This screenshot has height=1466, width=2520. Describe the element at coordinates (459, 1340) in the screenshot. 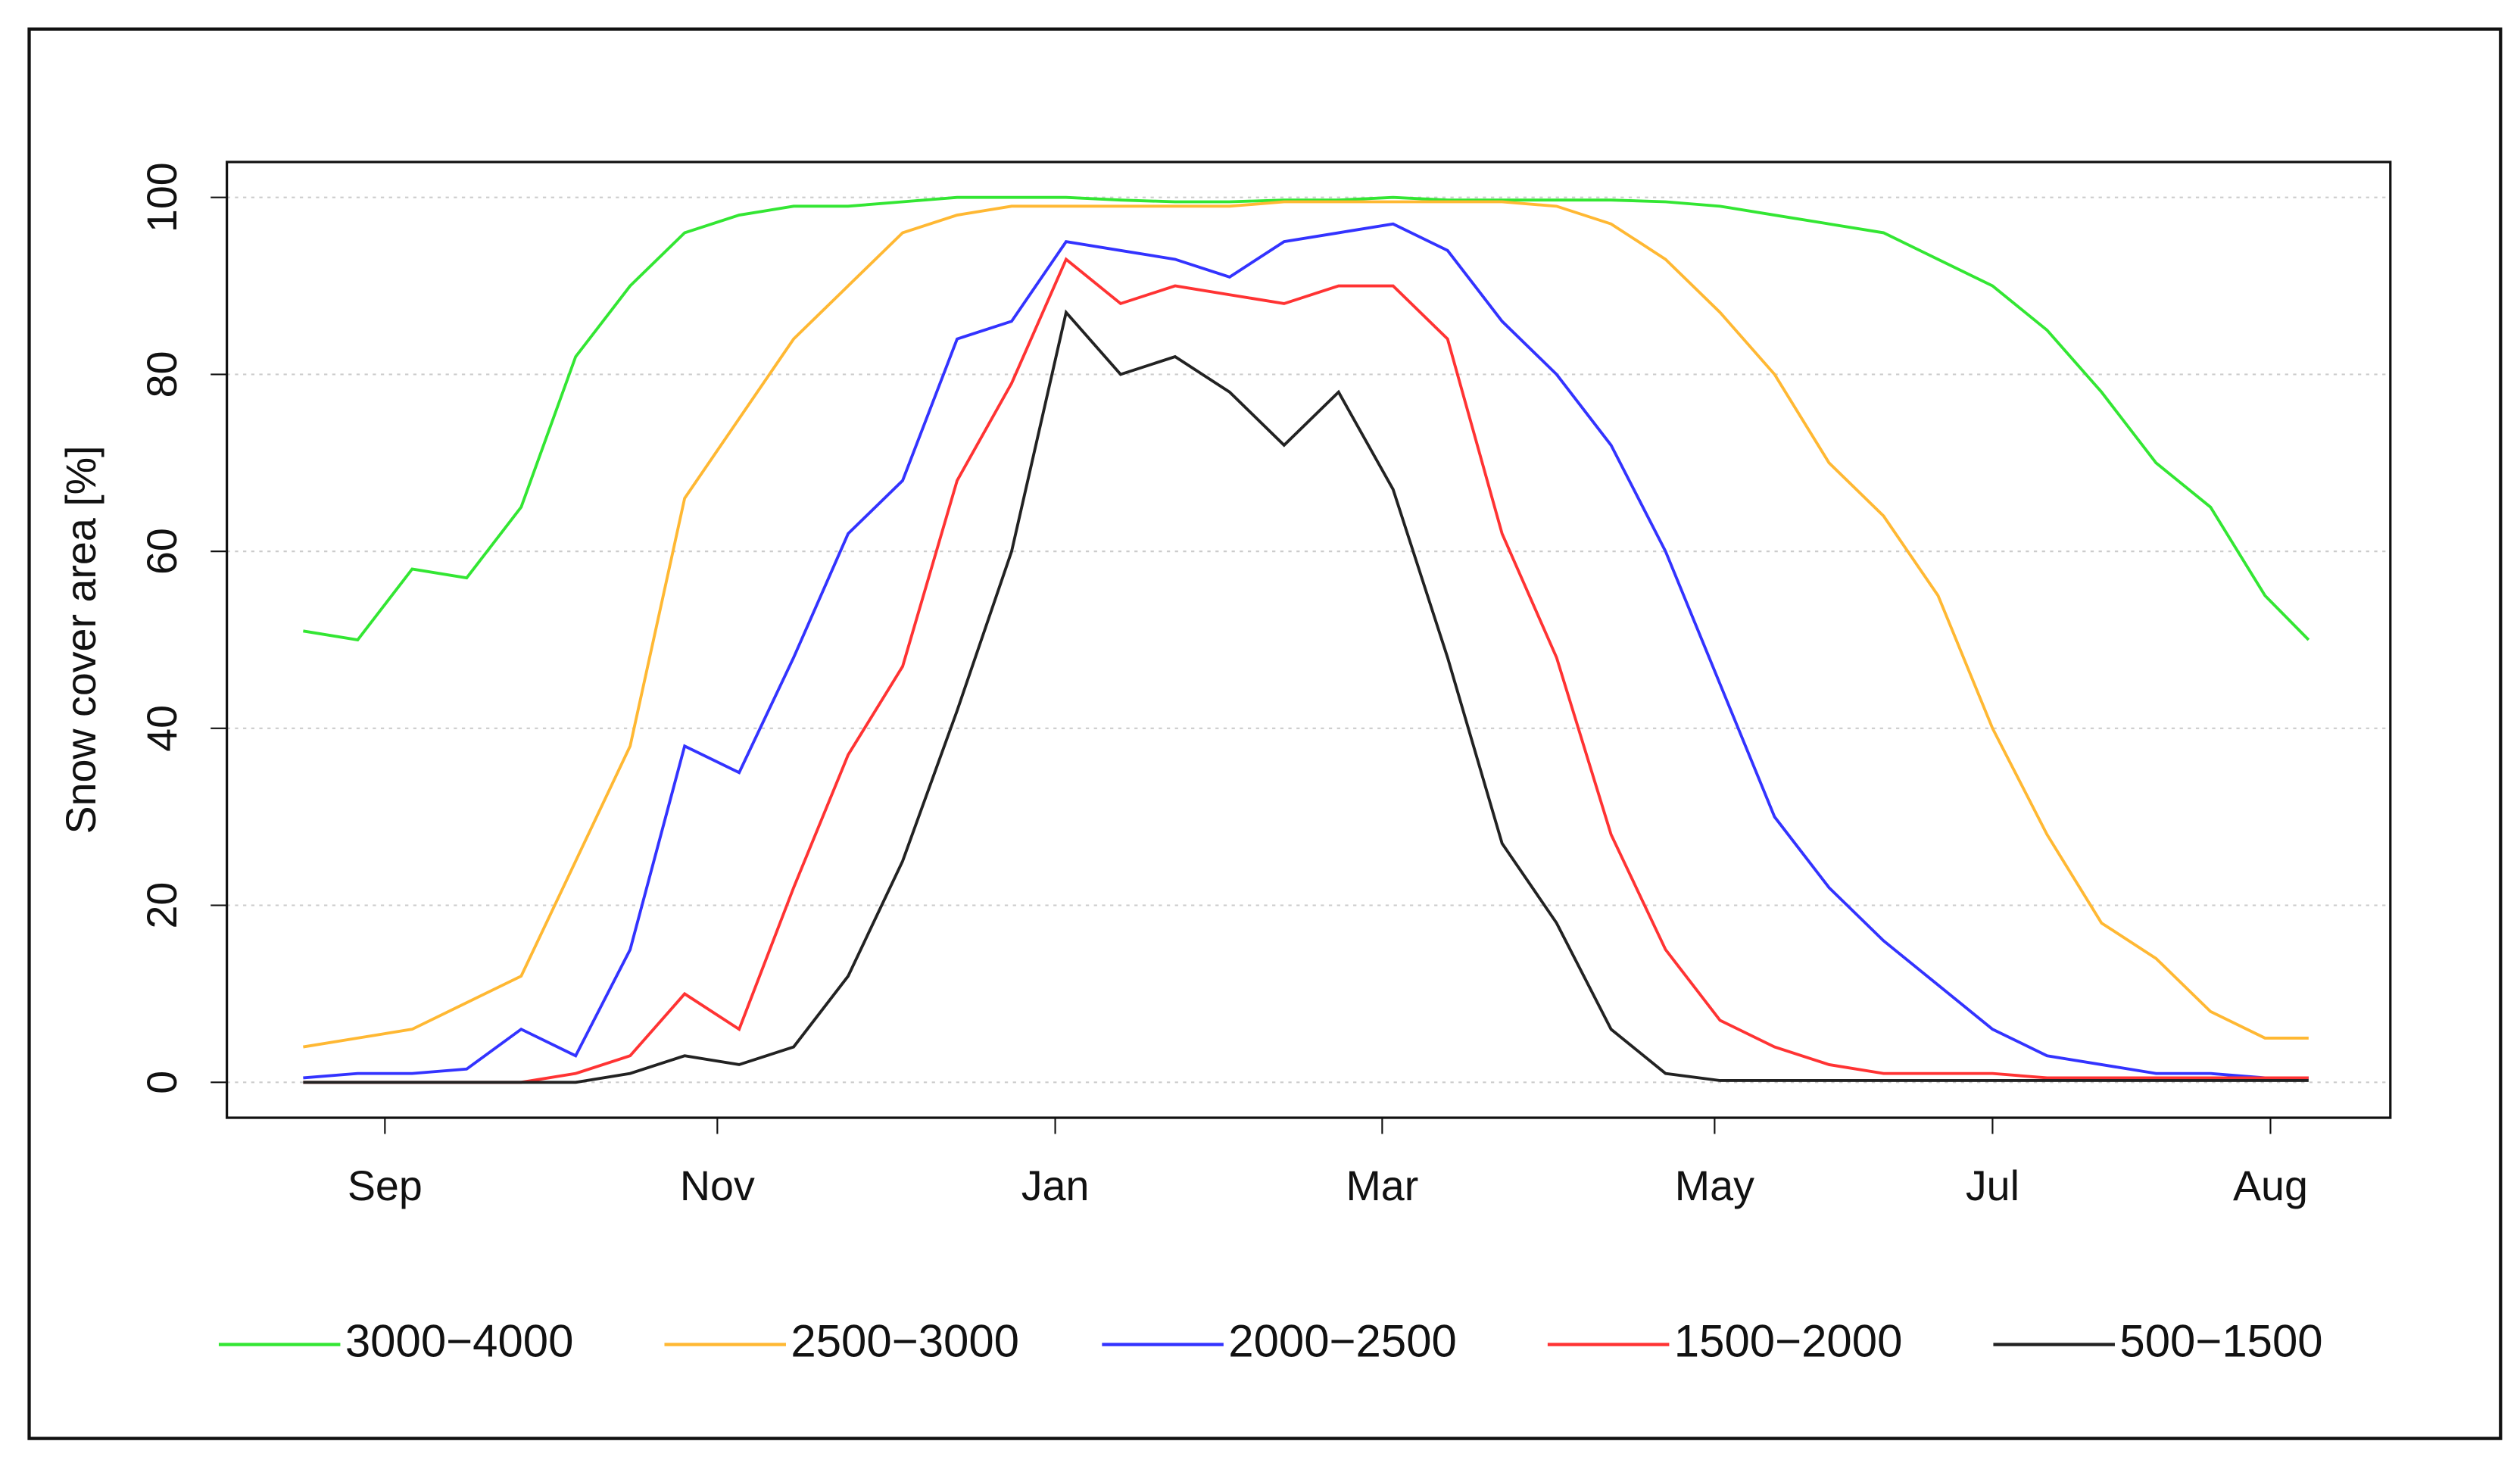

I see `legend-label: 3000−4000` at that location.